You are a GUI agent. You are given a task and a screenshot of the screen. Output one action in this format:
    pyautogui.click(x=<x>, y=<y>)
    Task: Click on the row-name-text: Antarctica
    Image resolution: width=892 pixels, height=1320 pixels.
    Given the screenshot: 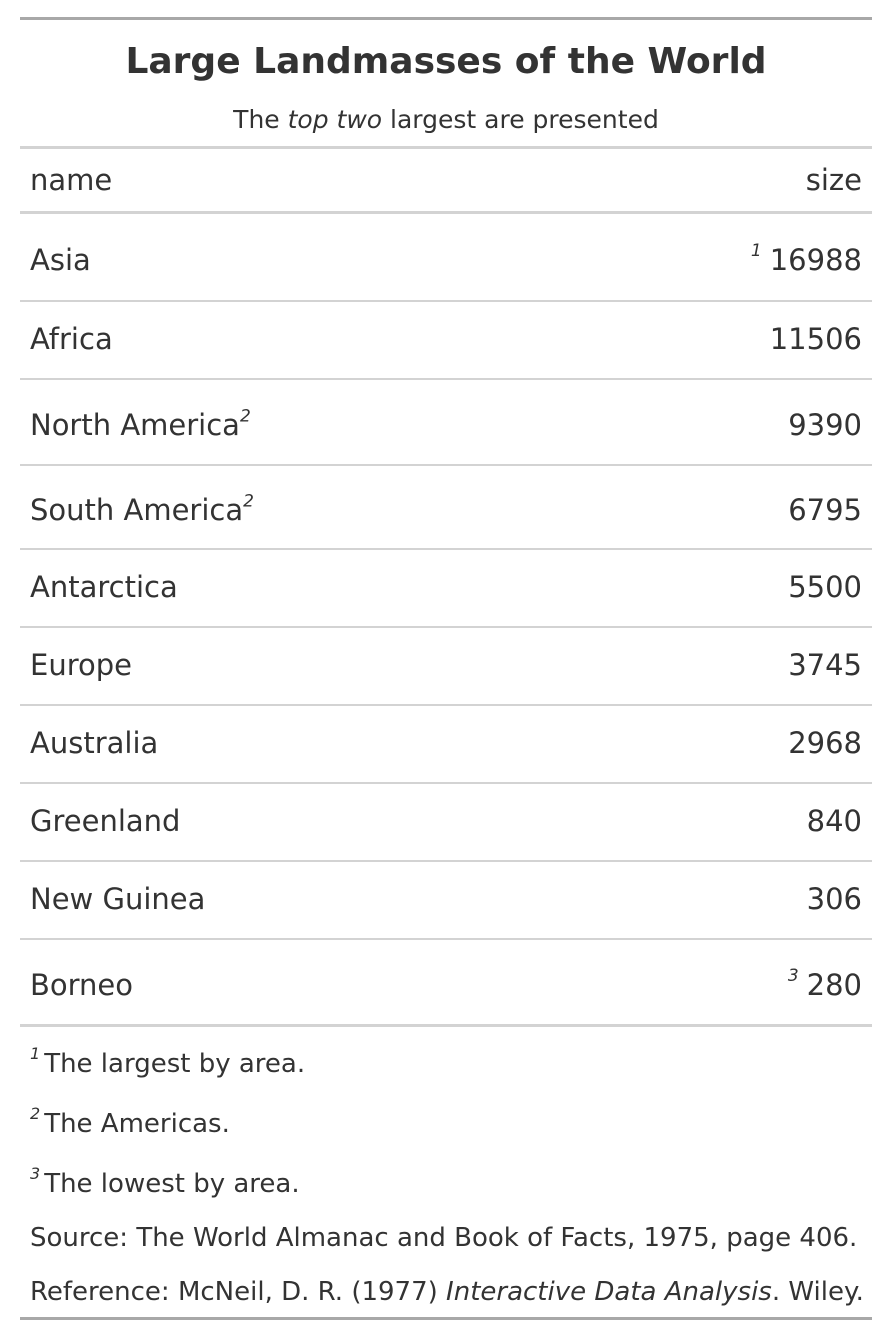 What is the action you would take?
    pyautogui.click(x=104, y=587)
    